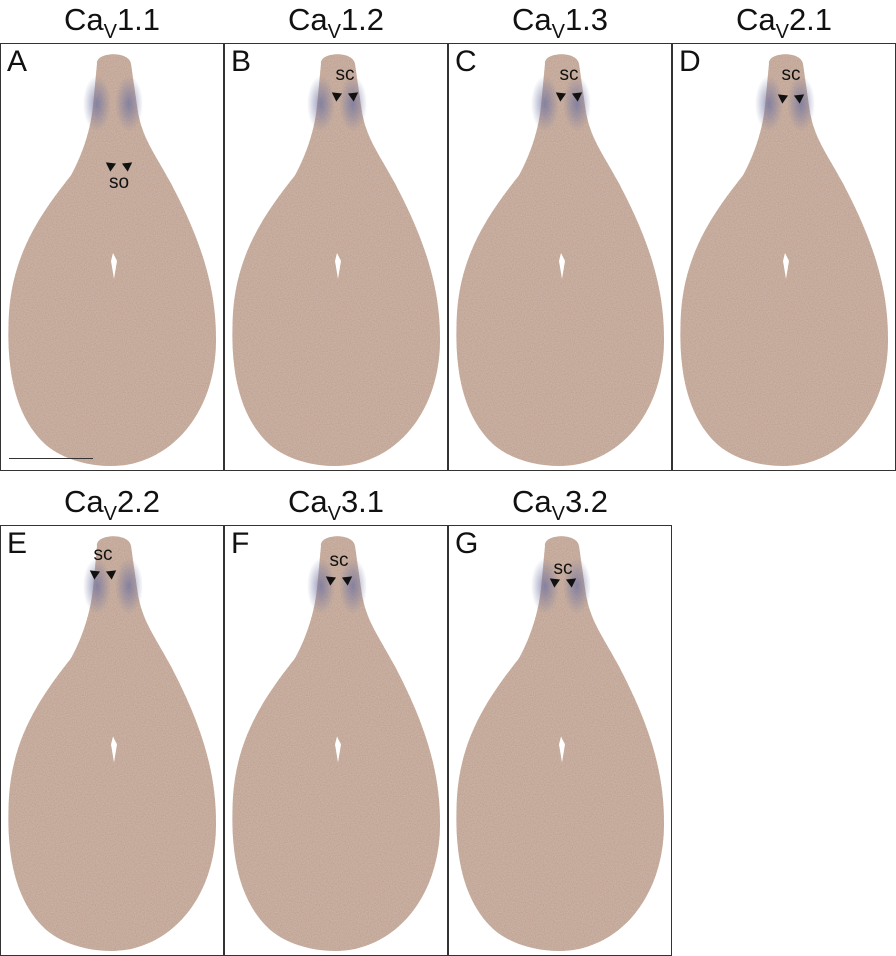 Image resolution: width=896 pixels, height=956 pixels. I want to click on panel-e: E sc, so click(112, 740).